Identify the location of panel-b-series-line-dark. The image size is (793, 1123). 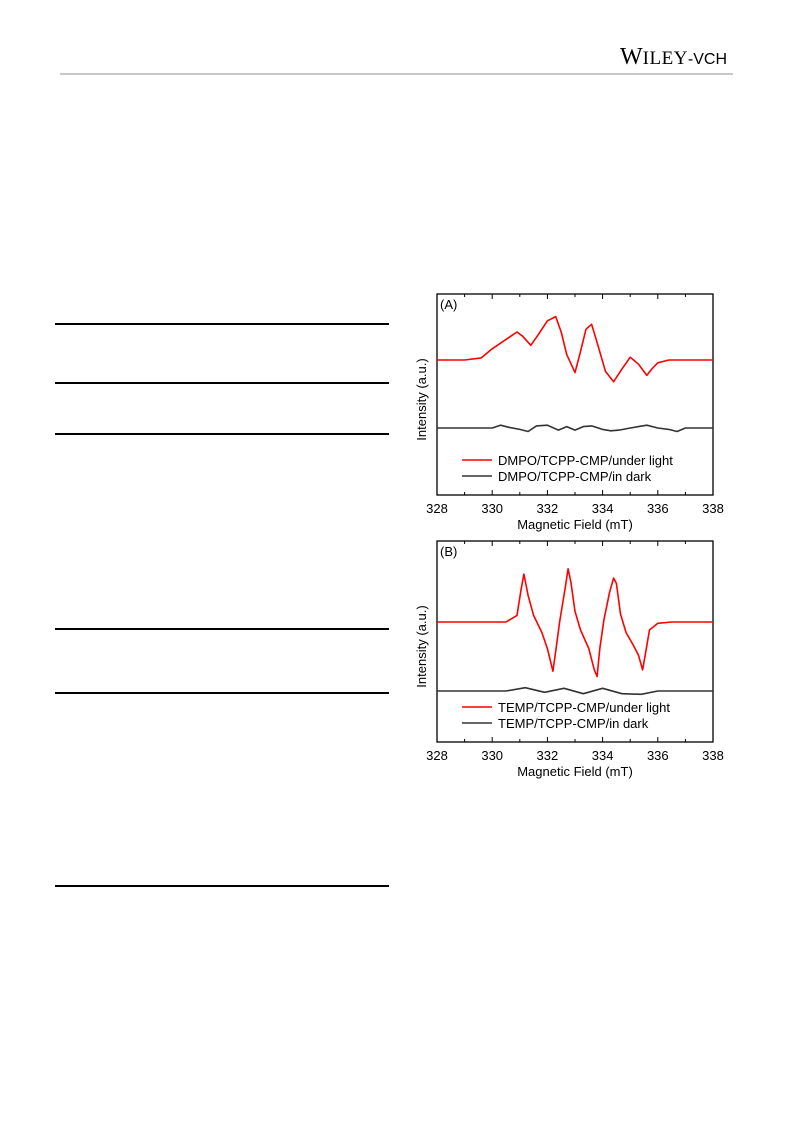
(575, 691).